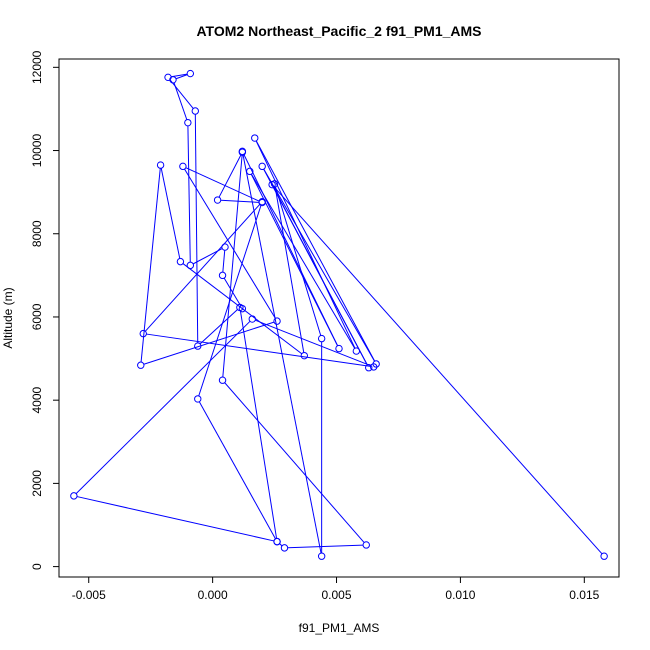 The image size is (650, 650). I want to click on chart-title: ATOM2 Northeast_Pacific_2 f91_PM1_AMS, so click(338, 31).